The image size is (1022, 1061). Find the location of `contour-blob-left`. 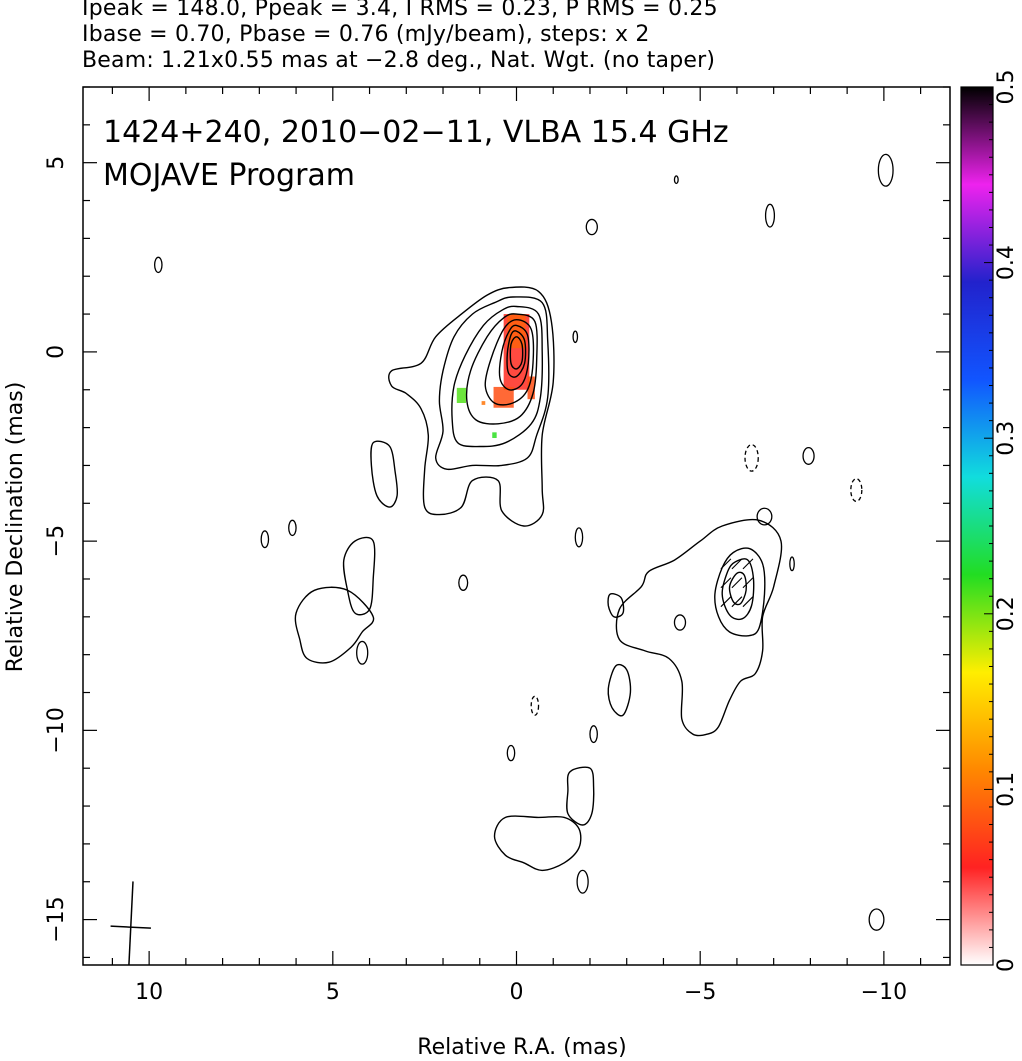

contour-blob-left is located at coordinates (334, 625).